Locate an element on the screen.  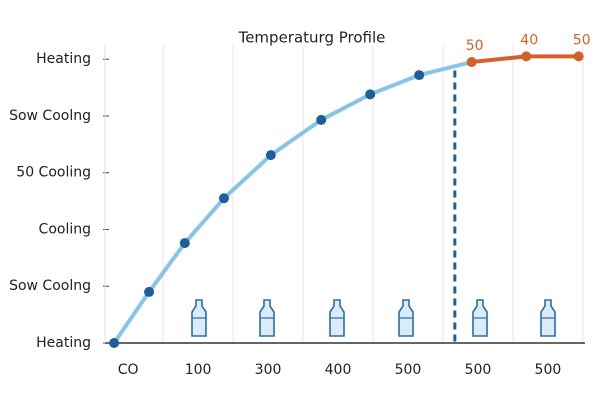
x-tick-label: 400 is located at coordinates (338, 370).